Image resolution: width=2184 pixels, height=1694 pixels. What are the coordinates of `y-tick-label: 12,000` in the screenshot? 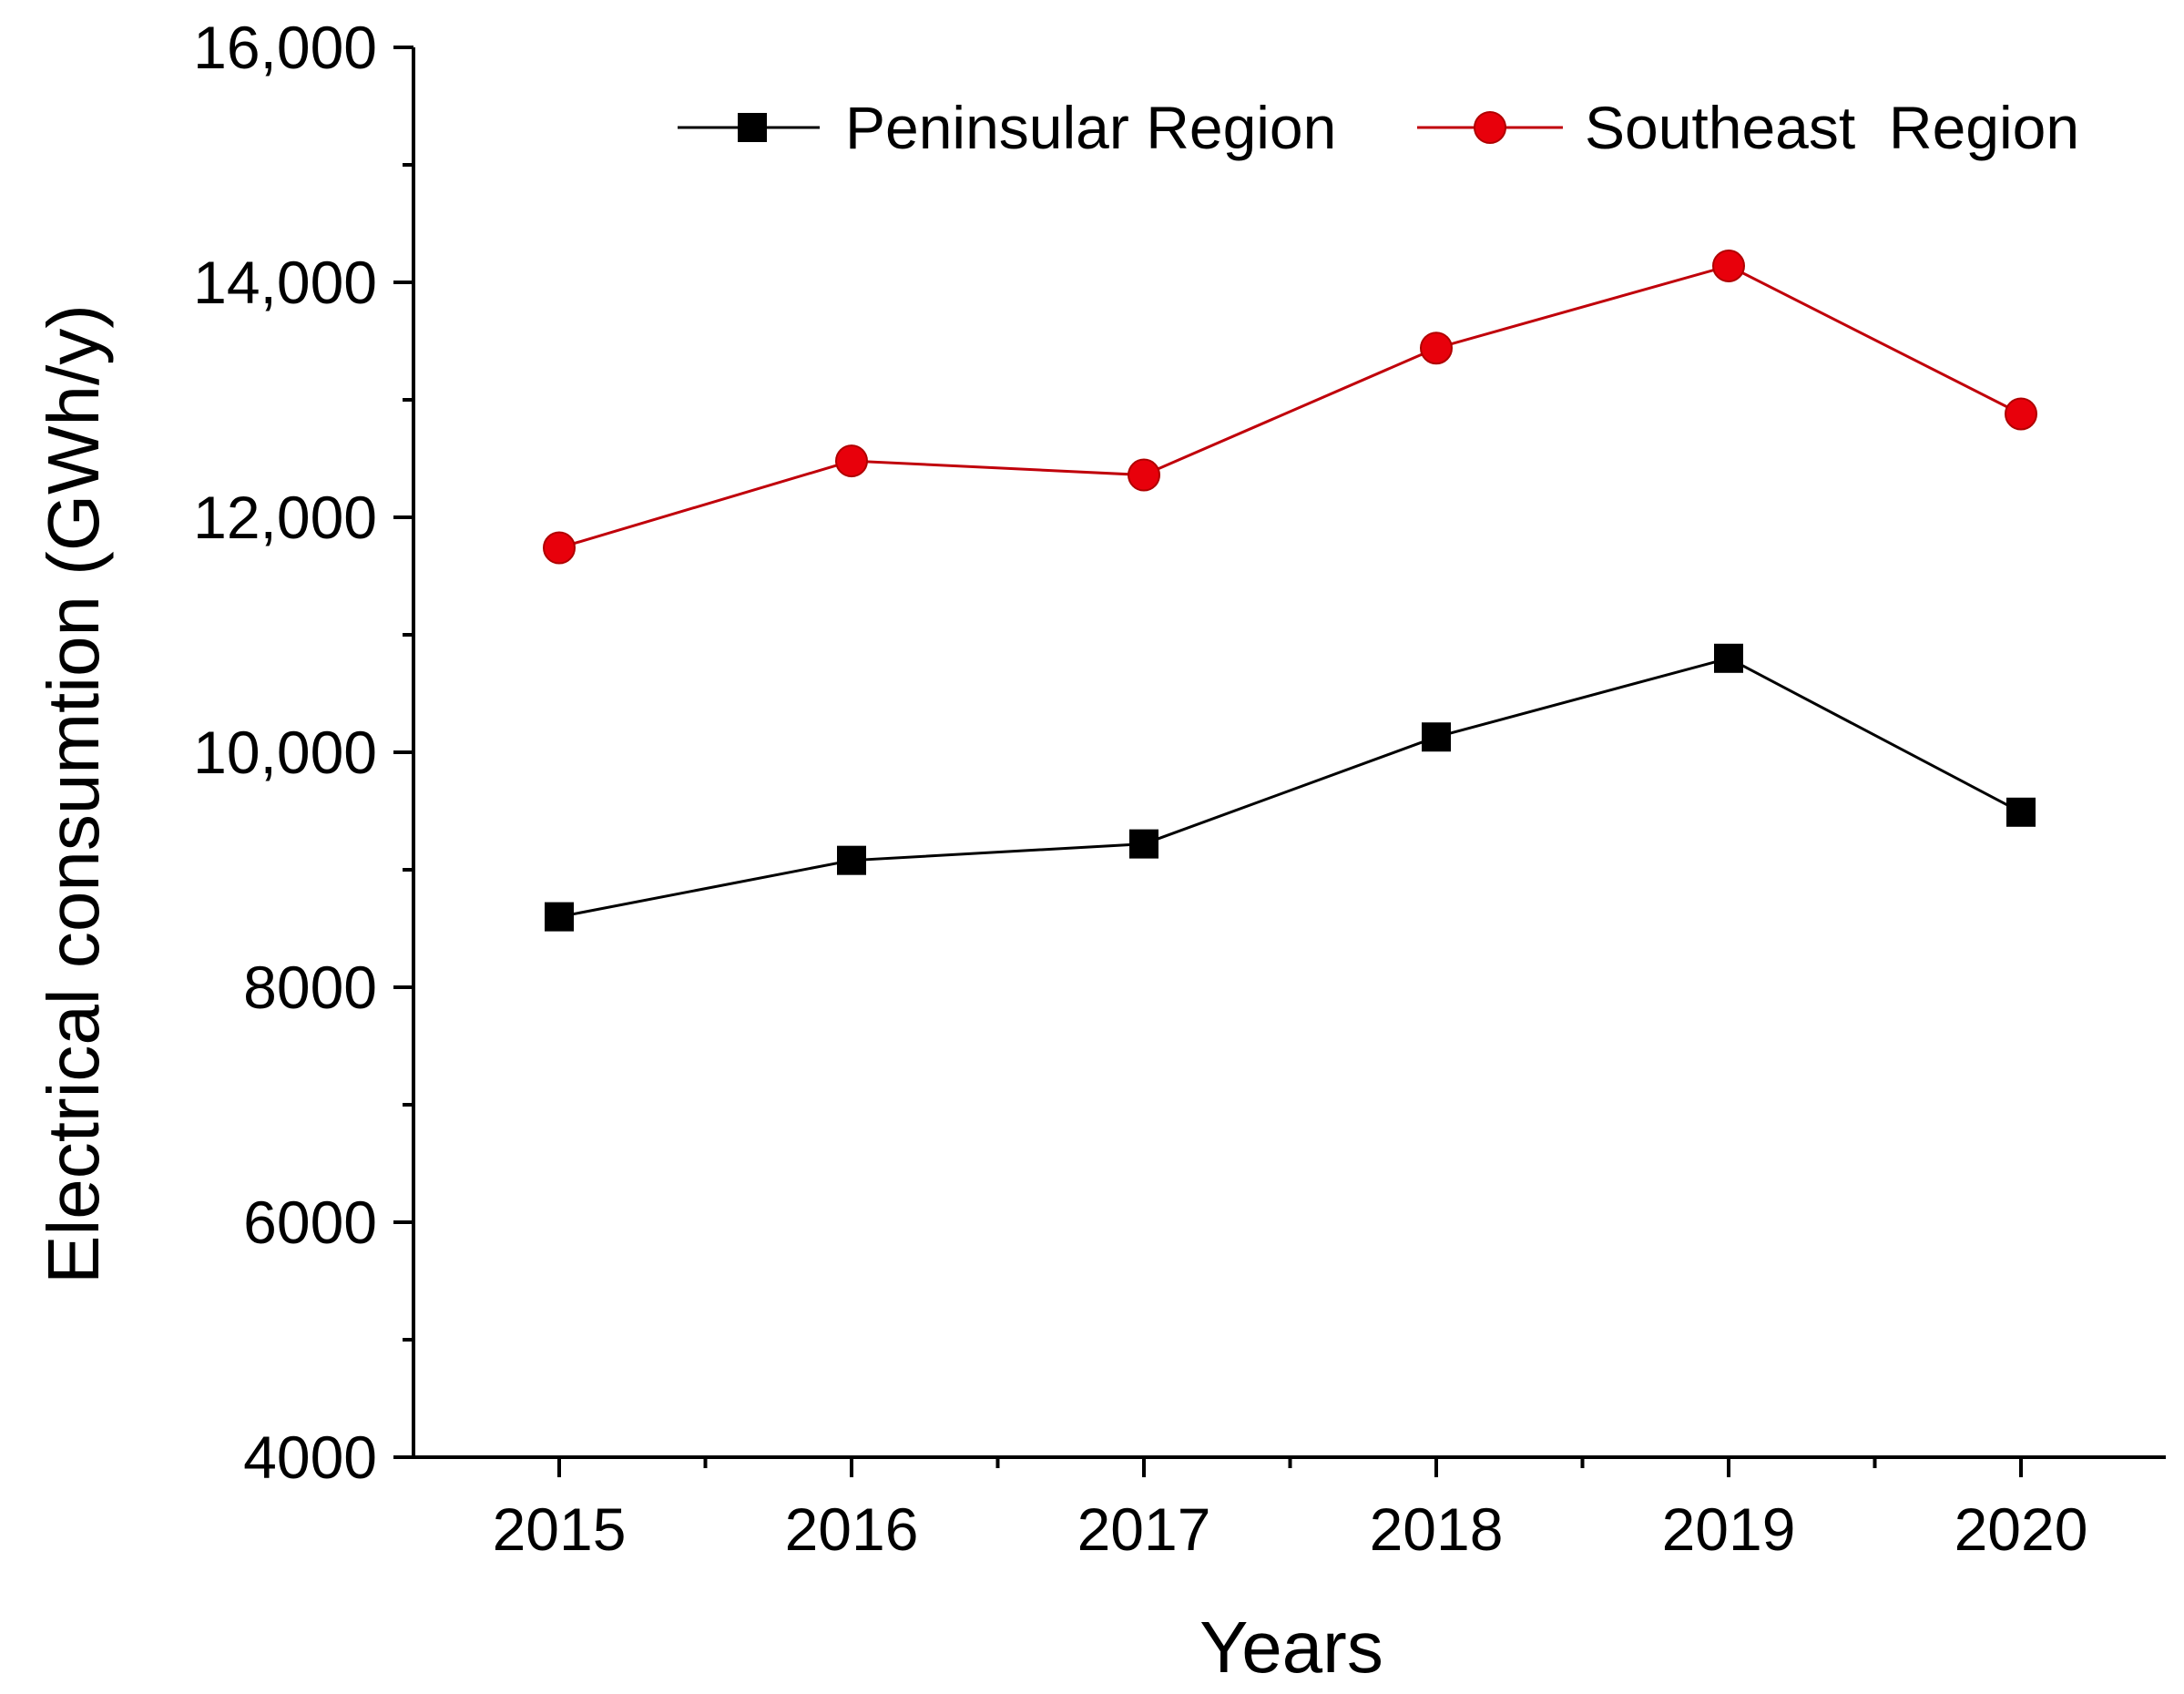 It's located at (285, 517).